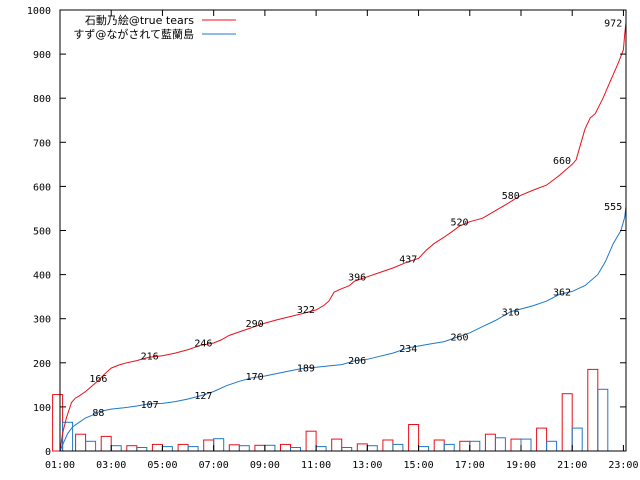 This screenshot has height=480, width=640. What do you see at coordinates (42, 232) in the screenshot?
I see `y-tick-label-500: 500` at bounding box center [42, 232].